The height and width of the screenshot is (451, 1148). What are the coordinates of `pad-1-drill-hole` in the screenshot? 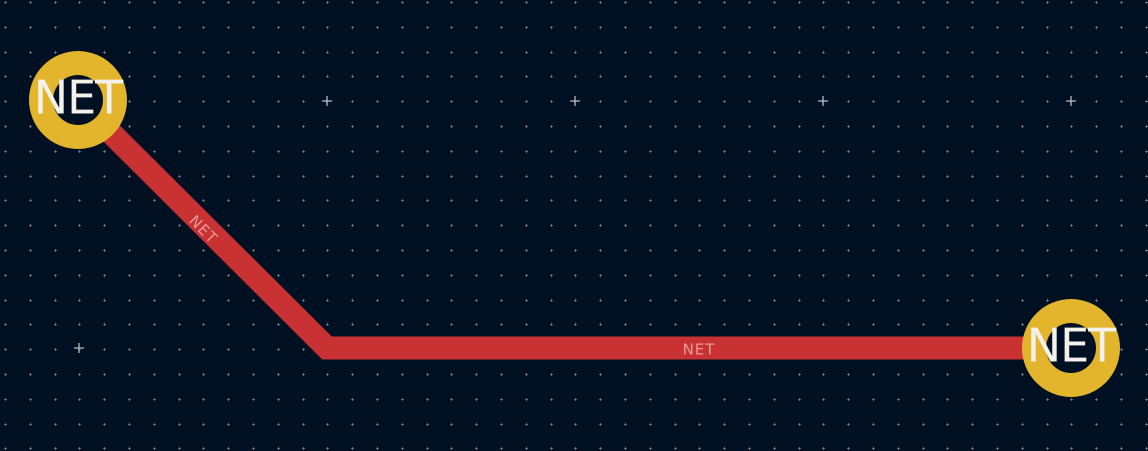 It's located at (78, 100).